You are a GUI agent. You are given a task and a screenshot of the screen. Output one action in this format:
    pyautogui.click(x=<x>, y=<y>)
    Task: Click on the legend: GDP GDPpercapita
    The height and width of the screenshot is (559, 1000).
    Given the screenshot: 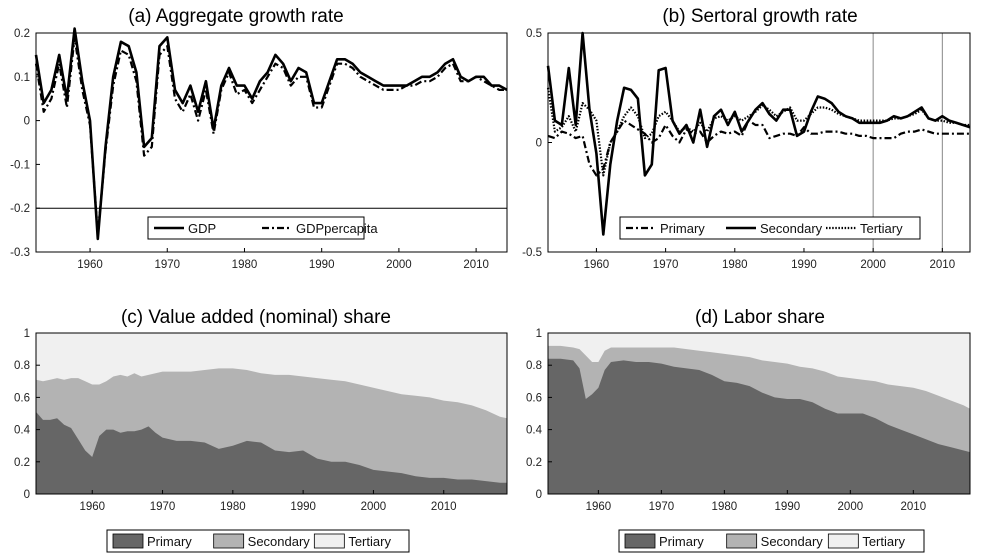 What is the action you would take?
    pyautogui.click(x=262, y=228)
    